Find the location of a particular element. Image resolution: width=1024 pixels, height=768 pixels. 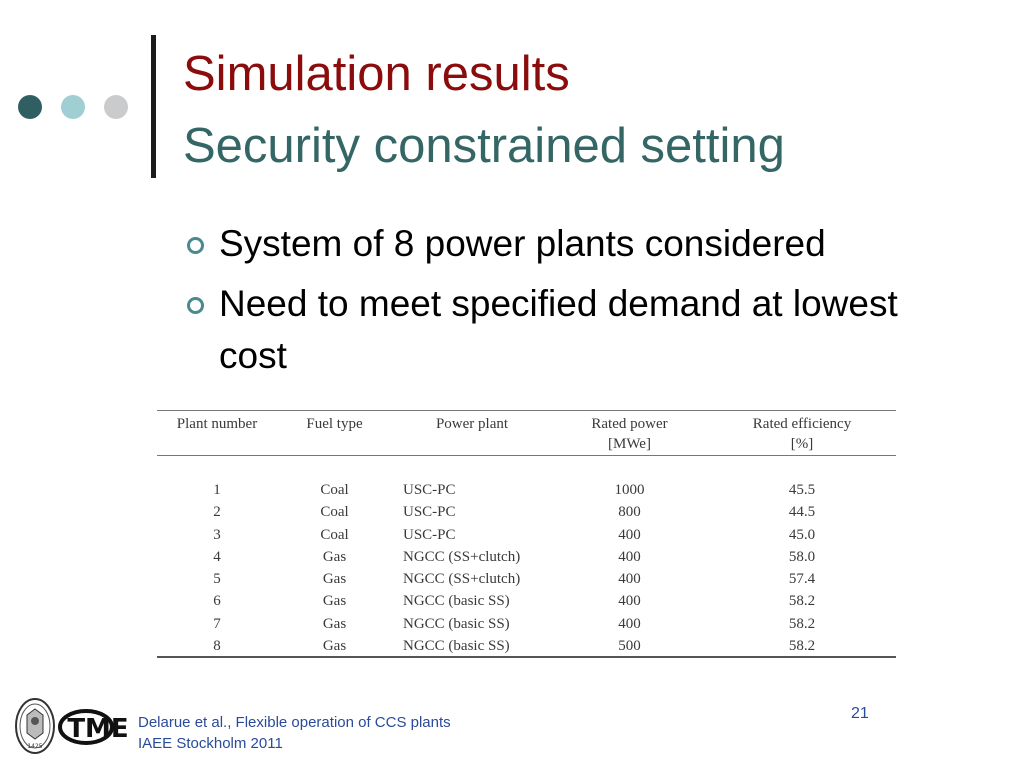

bullet-text: System of 8 power plants considered is located at coordinates (522, 243).